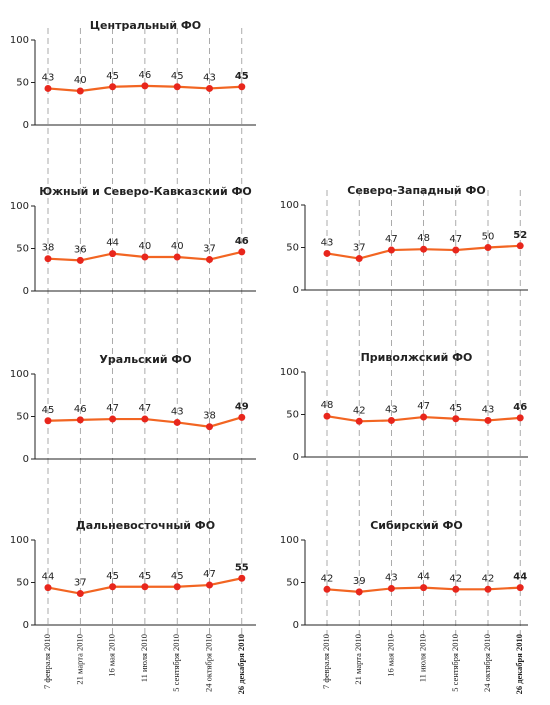  Describe the element at coordinates (80, 249) in the screenshot. I see `value-label: 36` at that location.